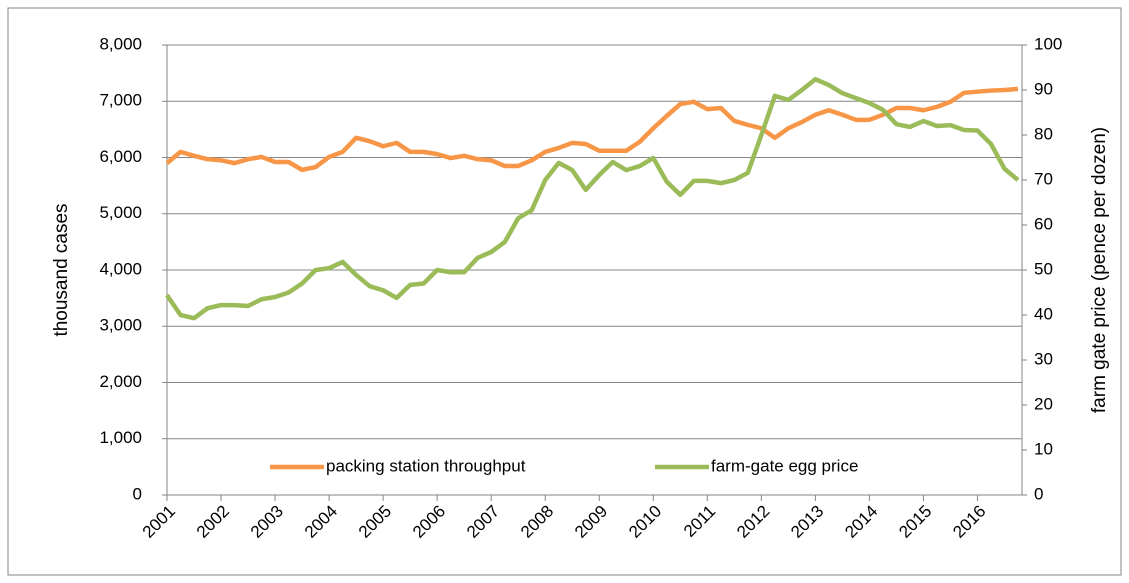  Describe the element at coordinates (120, 43) in the screenshot. I see `y-tick-label: 8,000` at that location.